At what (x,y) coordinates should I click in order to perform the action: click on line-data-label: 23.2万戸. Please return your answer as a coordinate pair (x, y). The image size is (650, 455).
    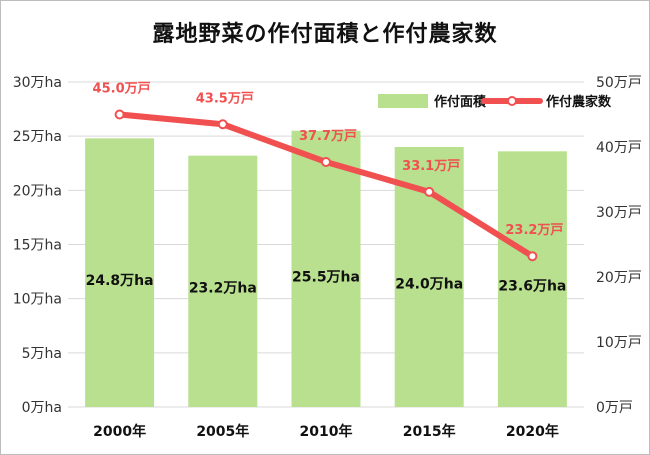
    Looking at the image, I should click on (534, 230).